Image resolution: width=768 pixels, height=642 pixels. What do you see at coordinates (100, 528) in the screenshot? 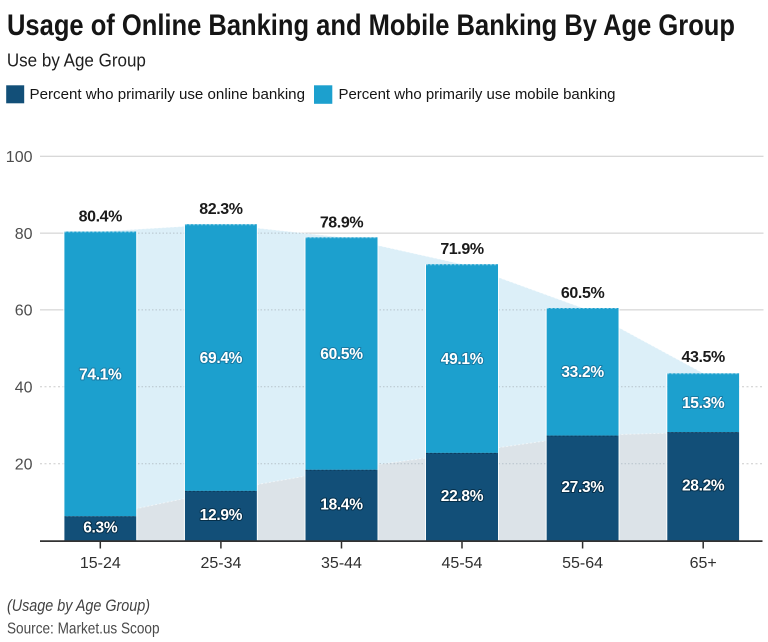
I see `svg-text: 6.3%` at bounding box center [100, 528].